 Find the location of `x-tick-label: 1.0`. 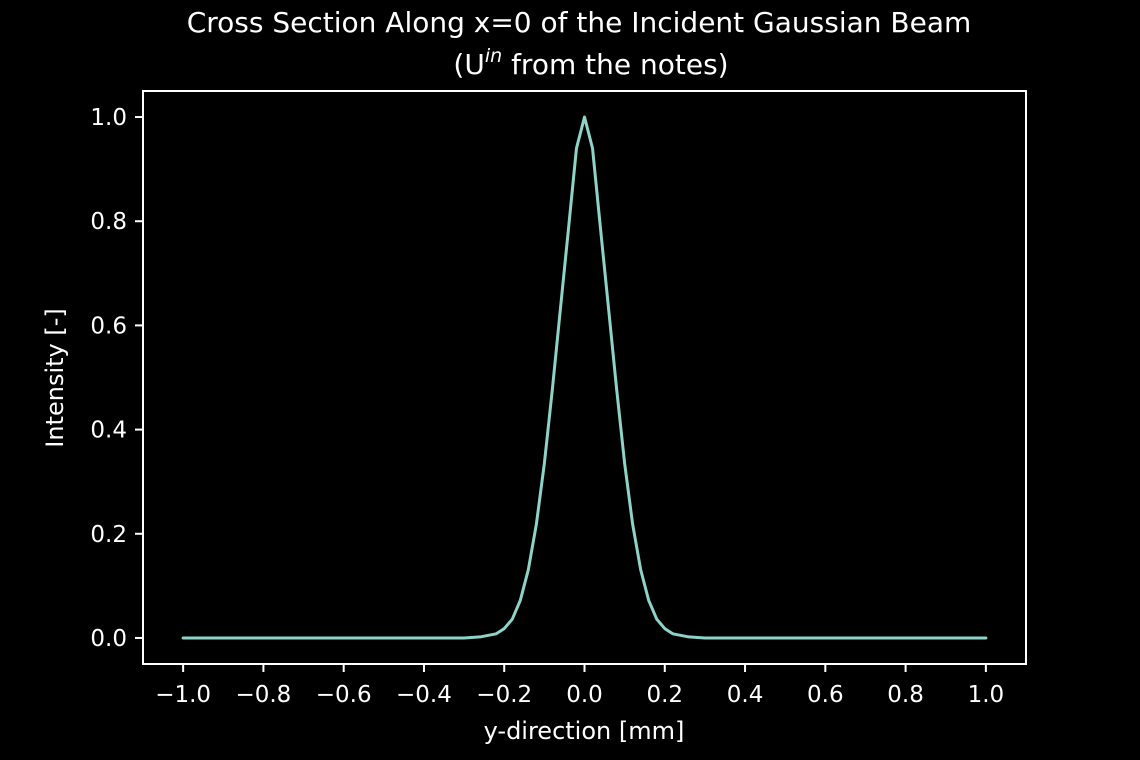

x-tick-label: 1.0 is located at coordinates (986, 695).